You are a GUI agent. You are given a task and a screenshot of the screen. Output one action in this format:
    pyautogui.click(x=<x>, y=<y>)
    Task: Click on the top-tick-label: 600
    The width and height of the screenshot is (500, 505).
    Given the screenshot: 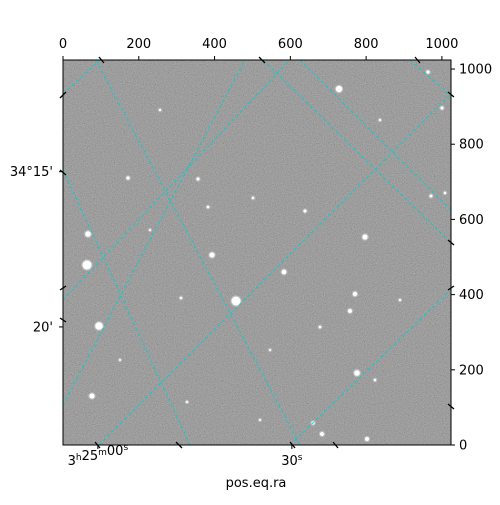 What is the action you would take?
    pyautogui.click(x=290, y=44)
    